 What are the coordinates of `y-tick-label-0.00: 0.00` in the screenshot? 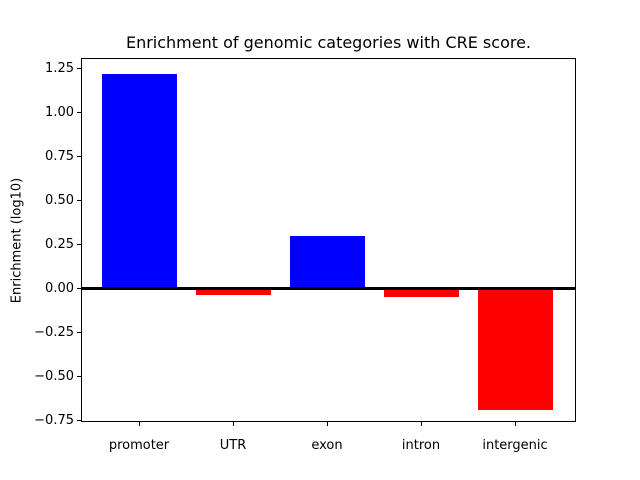 It's located at (59, 288).